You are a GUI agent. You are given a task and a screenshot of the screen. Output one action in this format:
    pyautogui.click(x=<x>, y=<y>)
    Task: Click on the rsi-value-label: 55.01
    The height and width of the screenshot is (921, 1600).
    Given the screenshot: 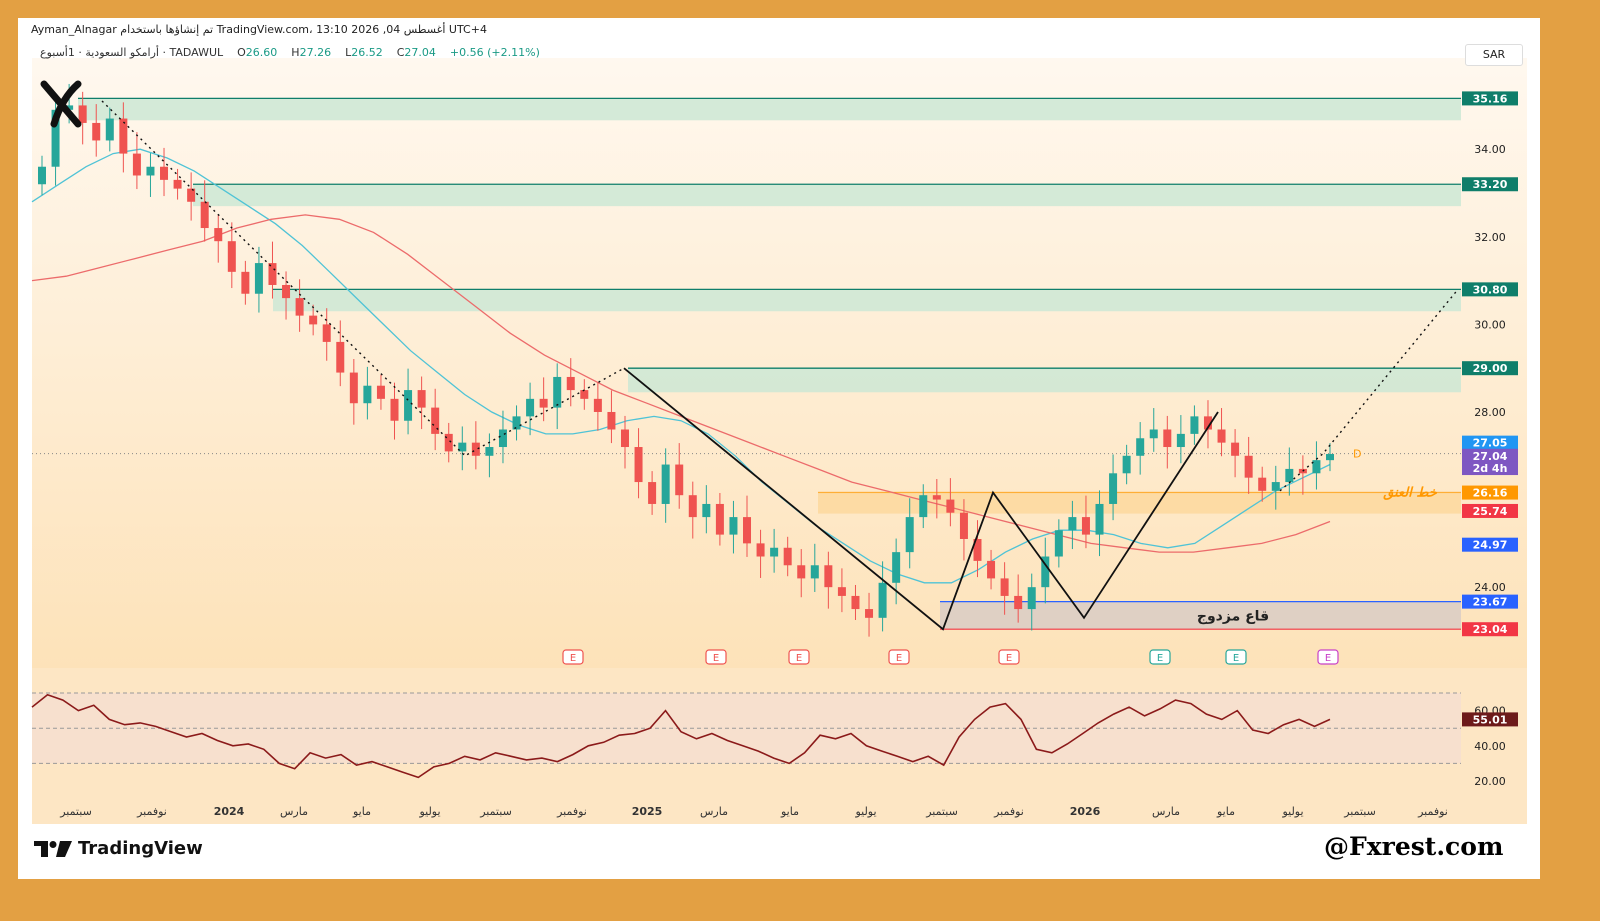 What is the action you would take?
    pyautogui.click(x=1490, y=719)
    